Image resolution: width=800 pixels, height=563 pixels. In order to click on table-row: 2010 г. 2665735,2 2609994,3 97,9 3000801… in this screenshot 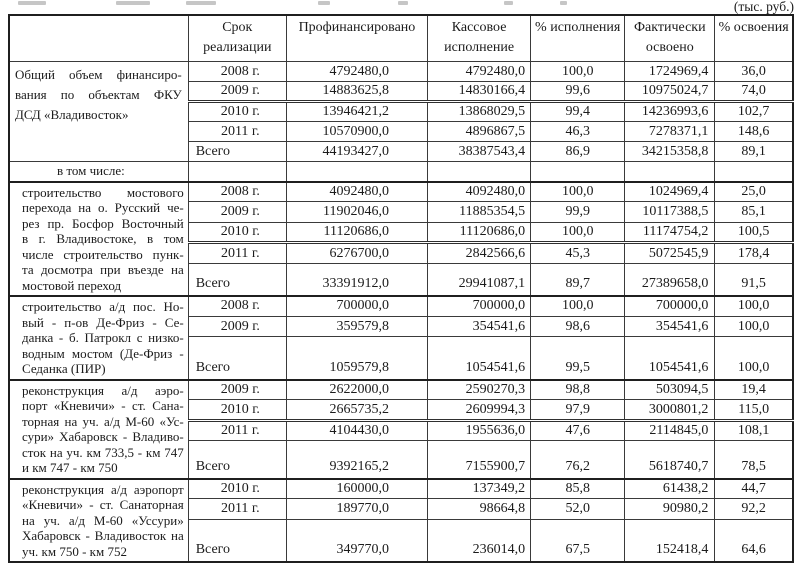, I will do `click(401, 410)`.